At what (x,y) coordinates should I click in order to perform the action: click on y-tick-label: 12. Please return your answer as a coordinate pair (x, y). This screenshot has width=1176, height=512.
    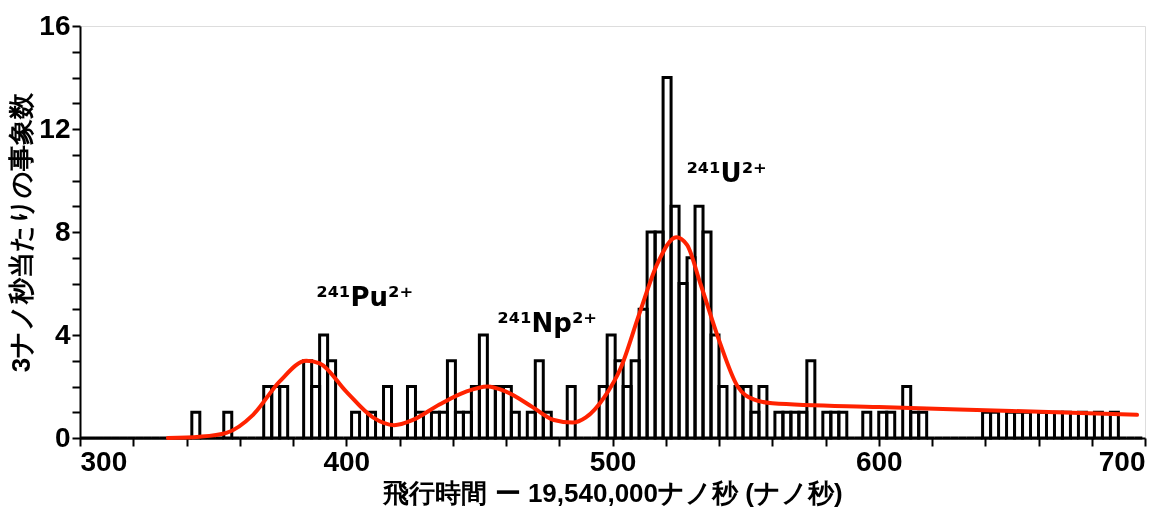
    Looking at the image, I should click on (55, 128).